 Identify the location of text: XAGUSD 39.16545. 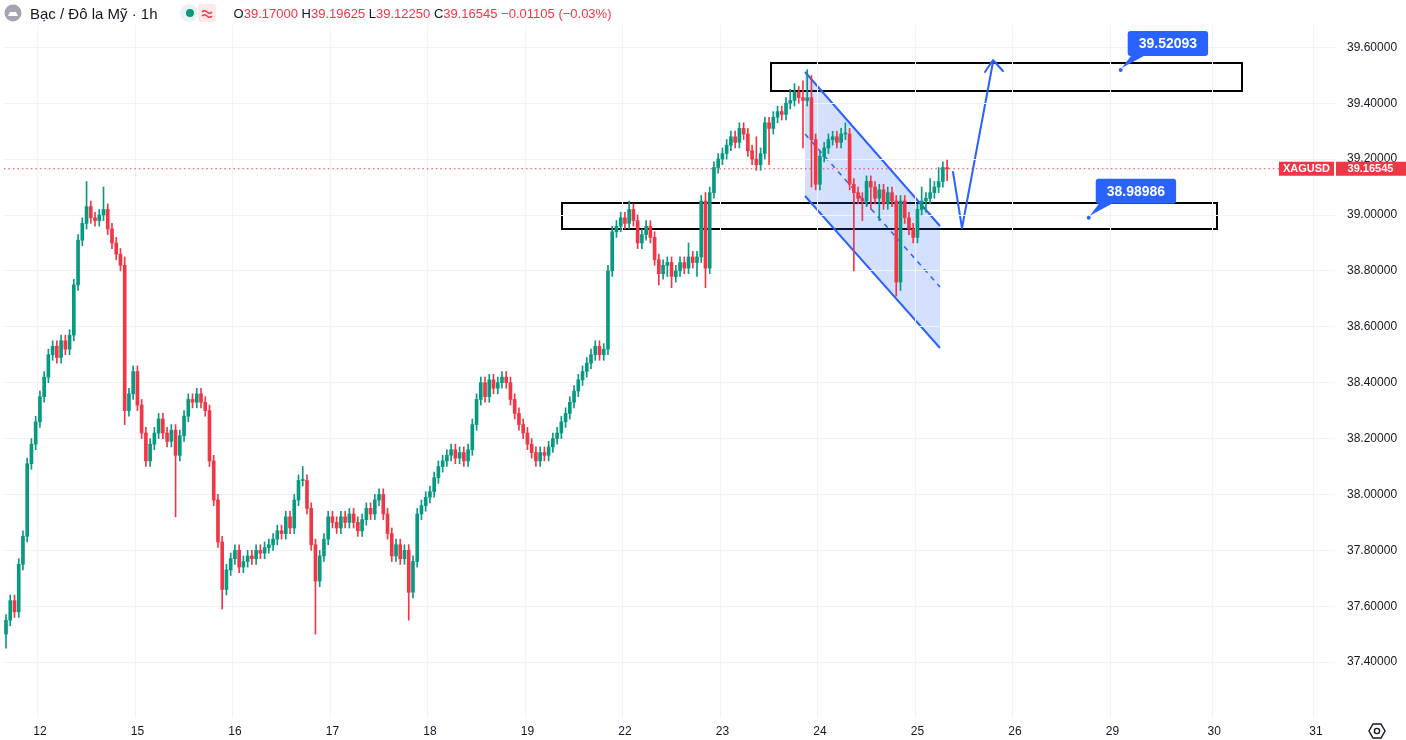
(1338, 168).